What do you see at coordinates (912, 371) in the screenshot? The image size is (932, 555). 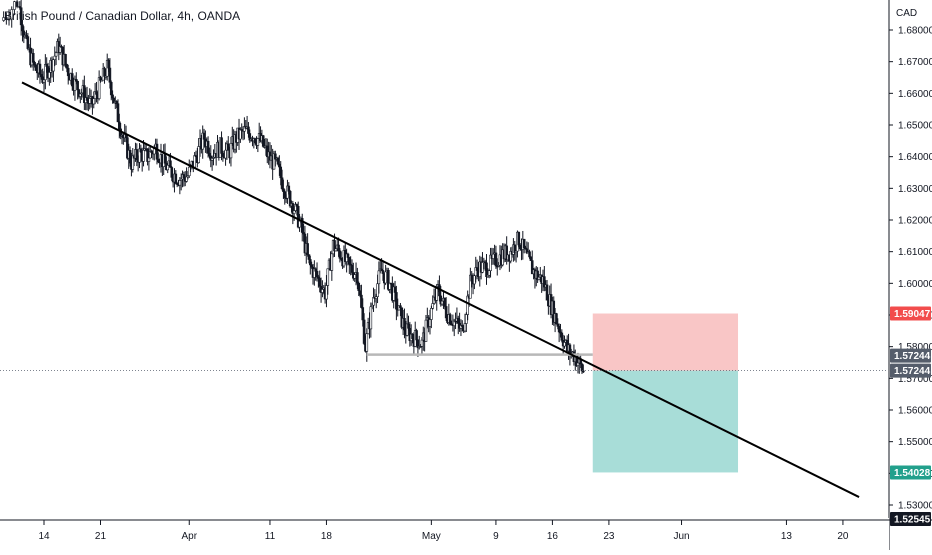 I see `entry-price-badge-text: 1.57244` at bounding box center [912, 371].